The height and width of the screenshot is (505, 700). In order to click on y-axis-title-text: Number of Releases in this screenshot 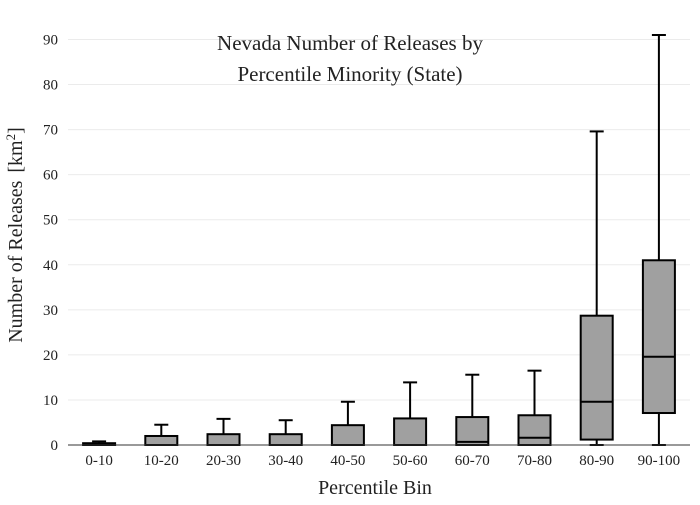, I will do `click(16, 261)`.